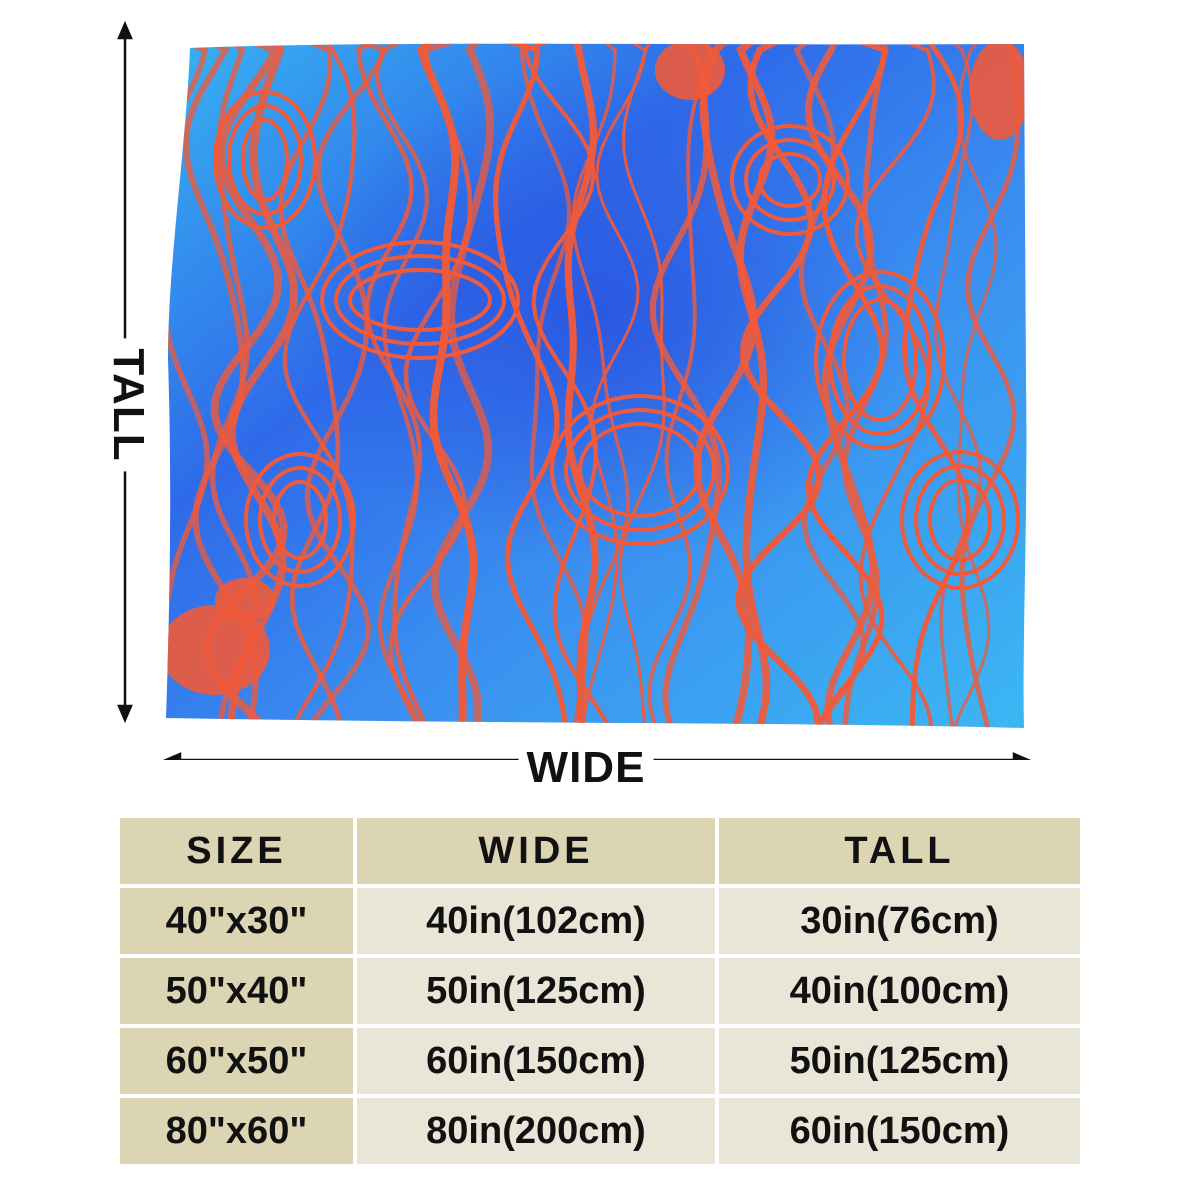 The width and height of the screenshot is (1200, 1200). What do you see at coordinates (536, 1131) in the screenshot?
I see `wide-cell: 80in(200cm)` at bounding box center [536, 1131].